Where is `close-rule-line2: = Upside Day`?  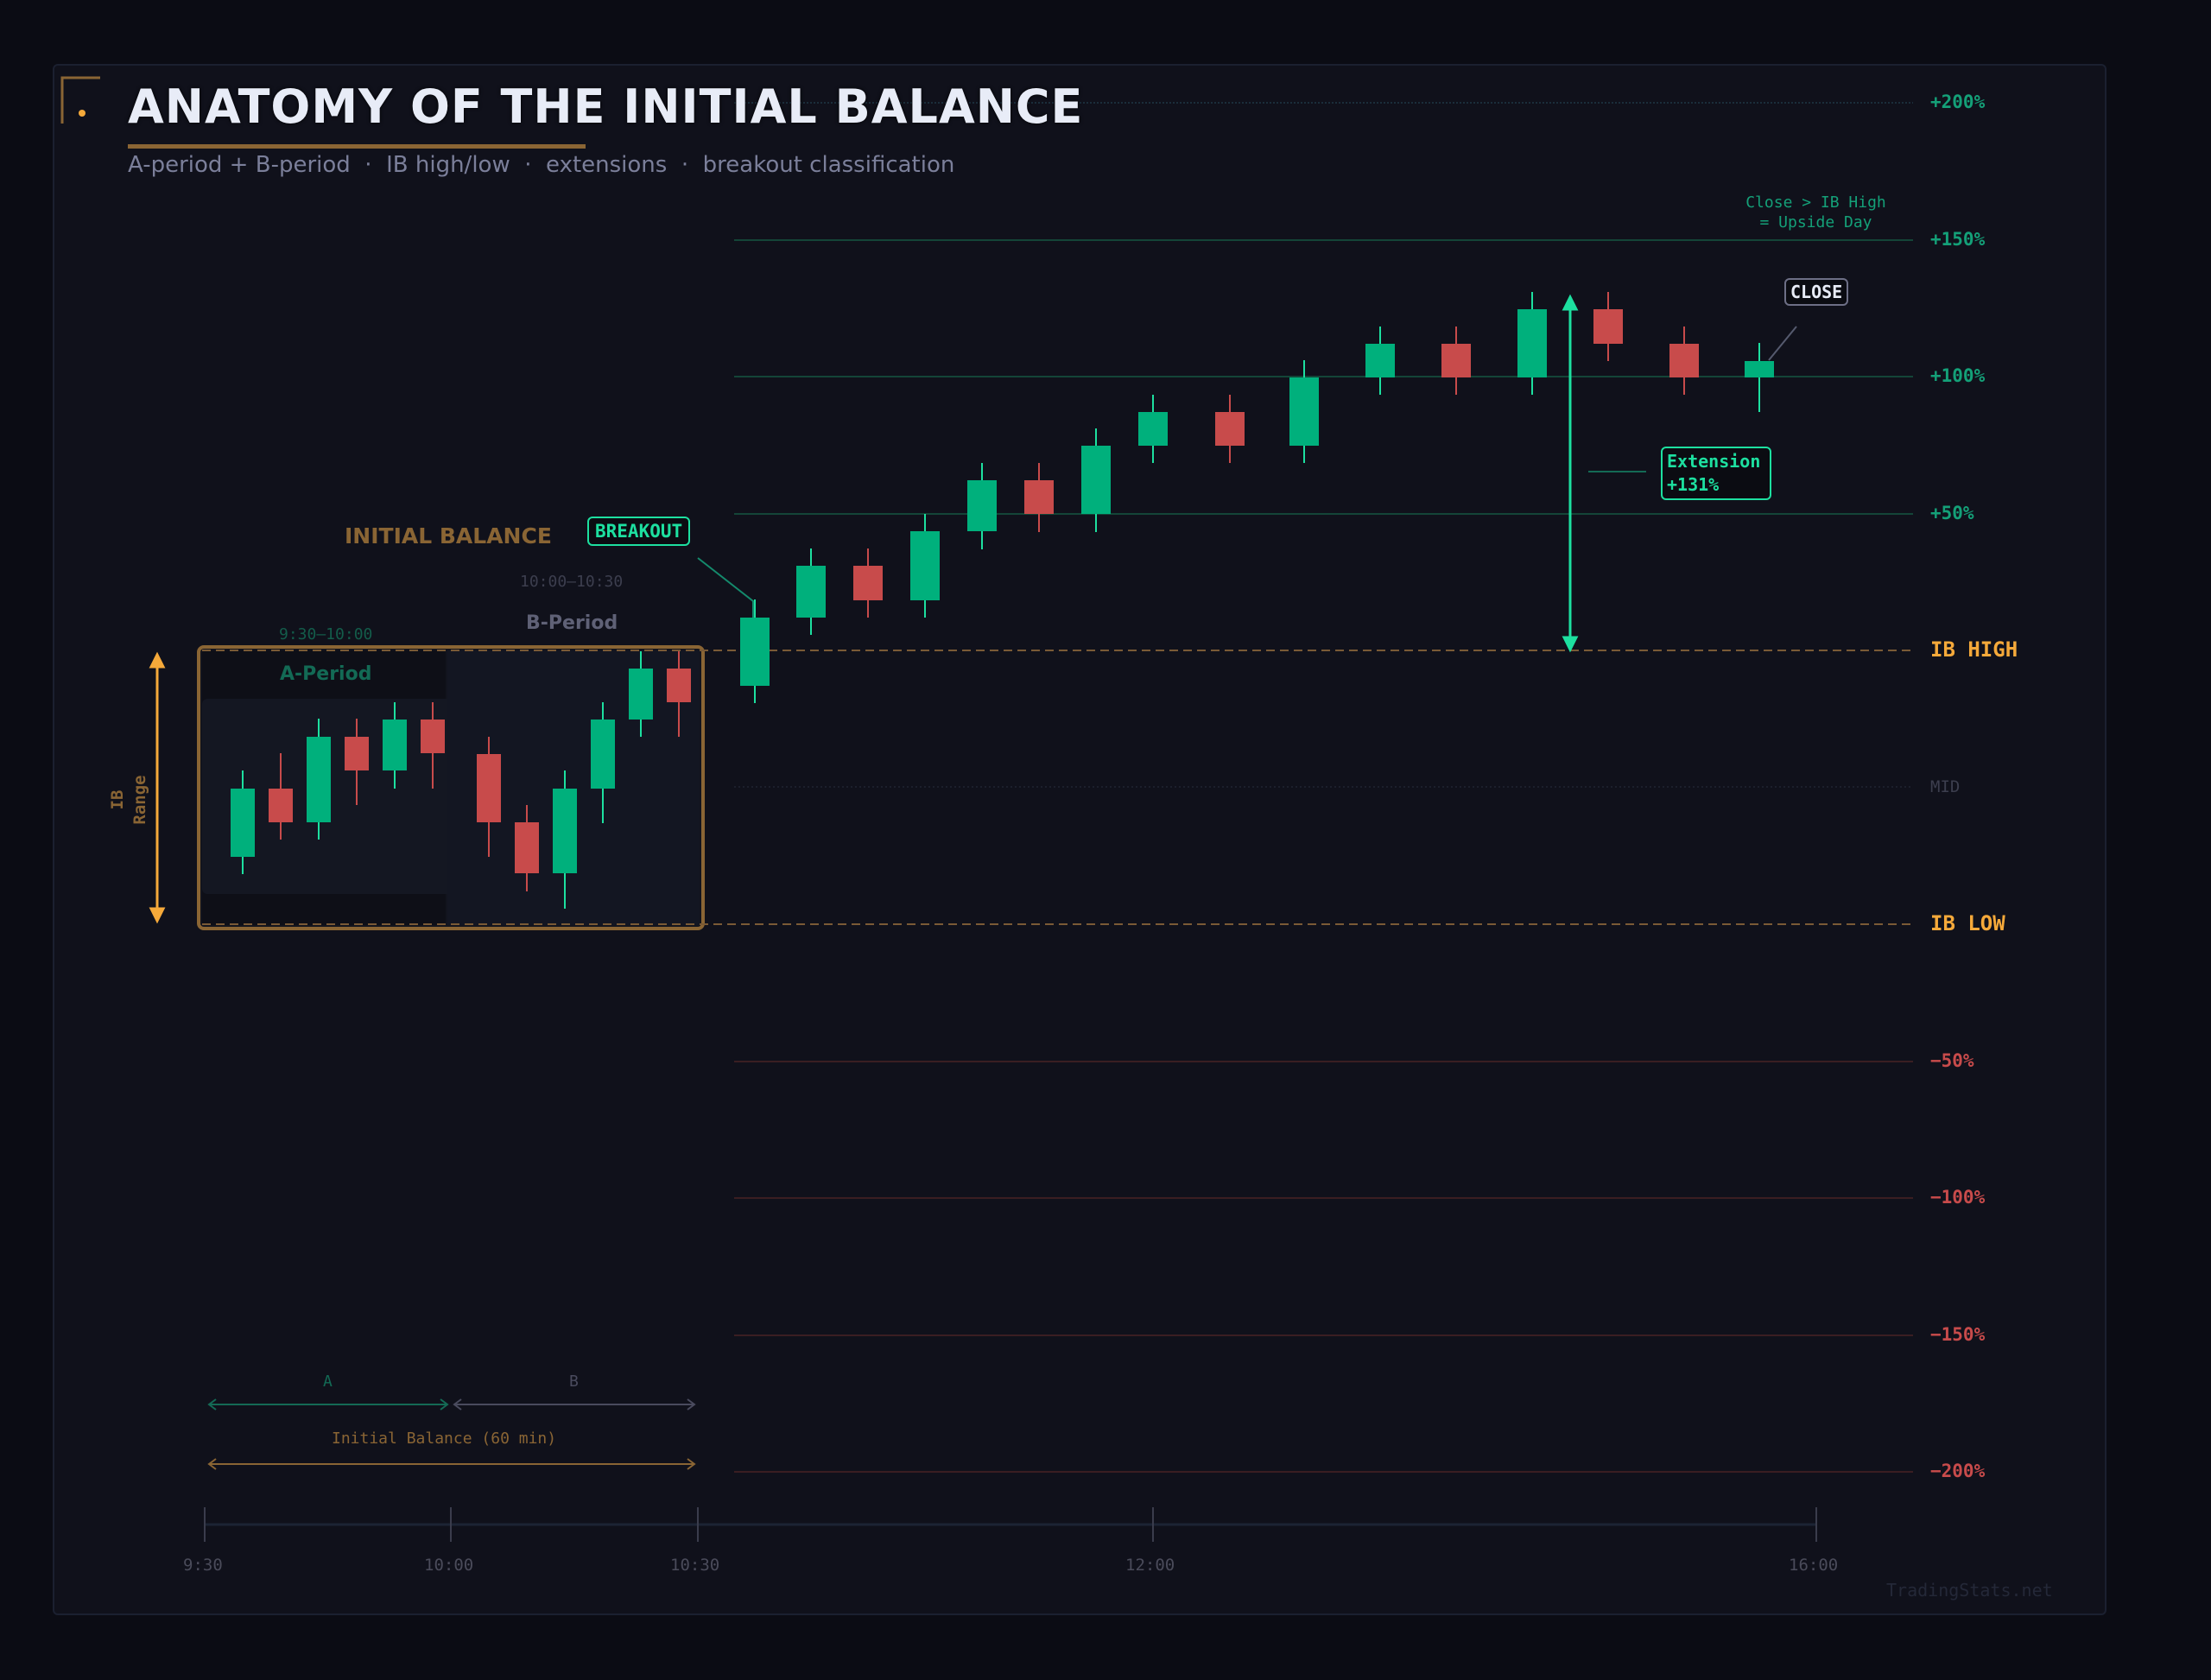 close-rule-line2: = Upside Day is located at coordinates (1815, 222).